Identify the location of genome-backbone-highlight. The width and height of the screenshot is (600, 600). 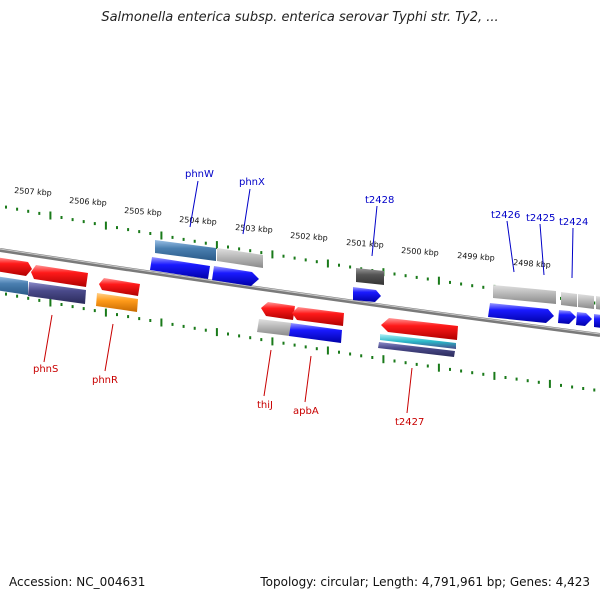
(300, 291).